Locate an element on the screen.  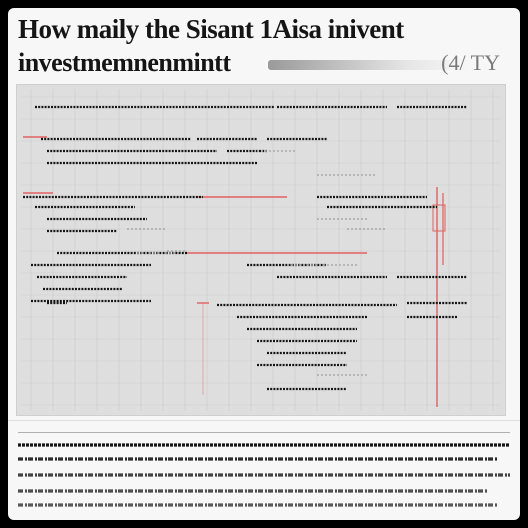
separator is located at coordinates (264, 420).